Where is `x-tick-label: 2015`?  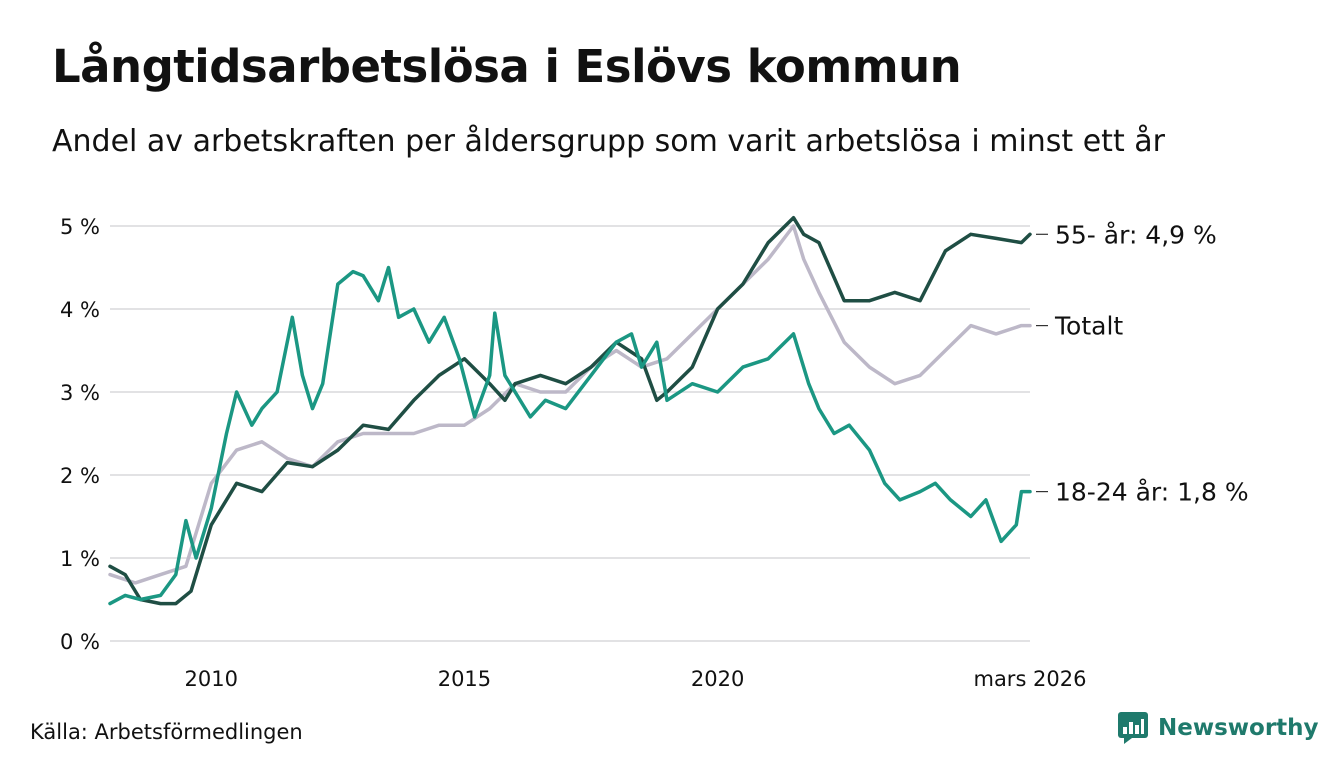 x-tick-label: 2015 is located at coordinates (464, 679).